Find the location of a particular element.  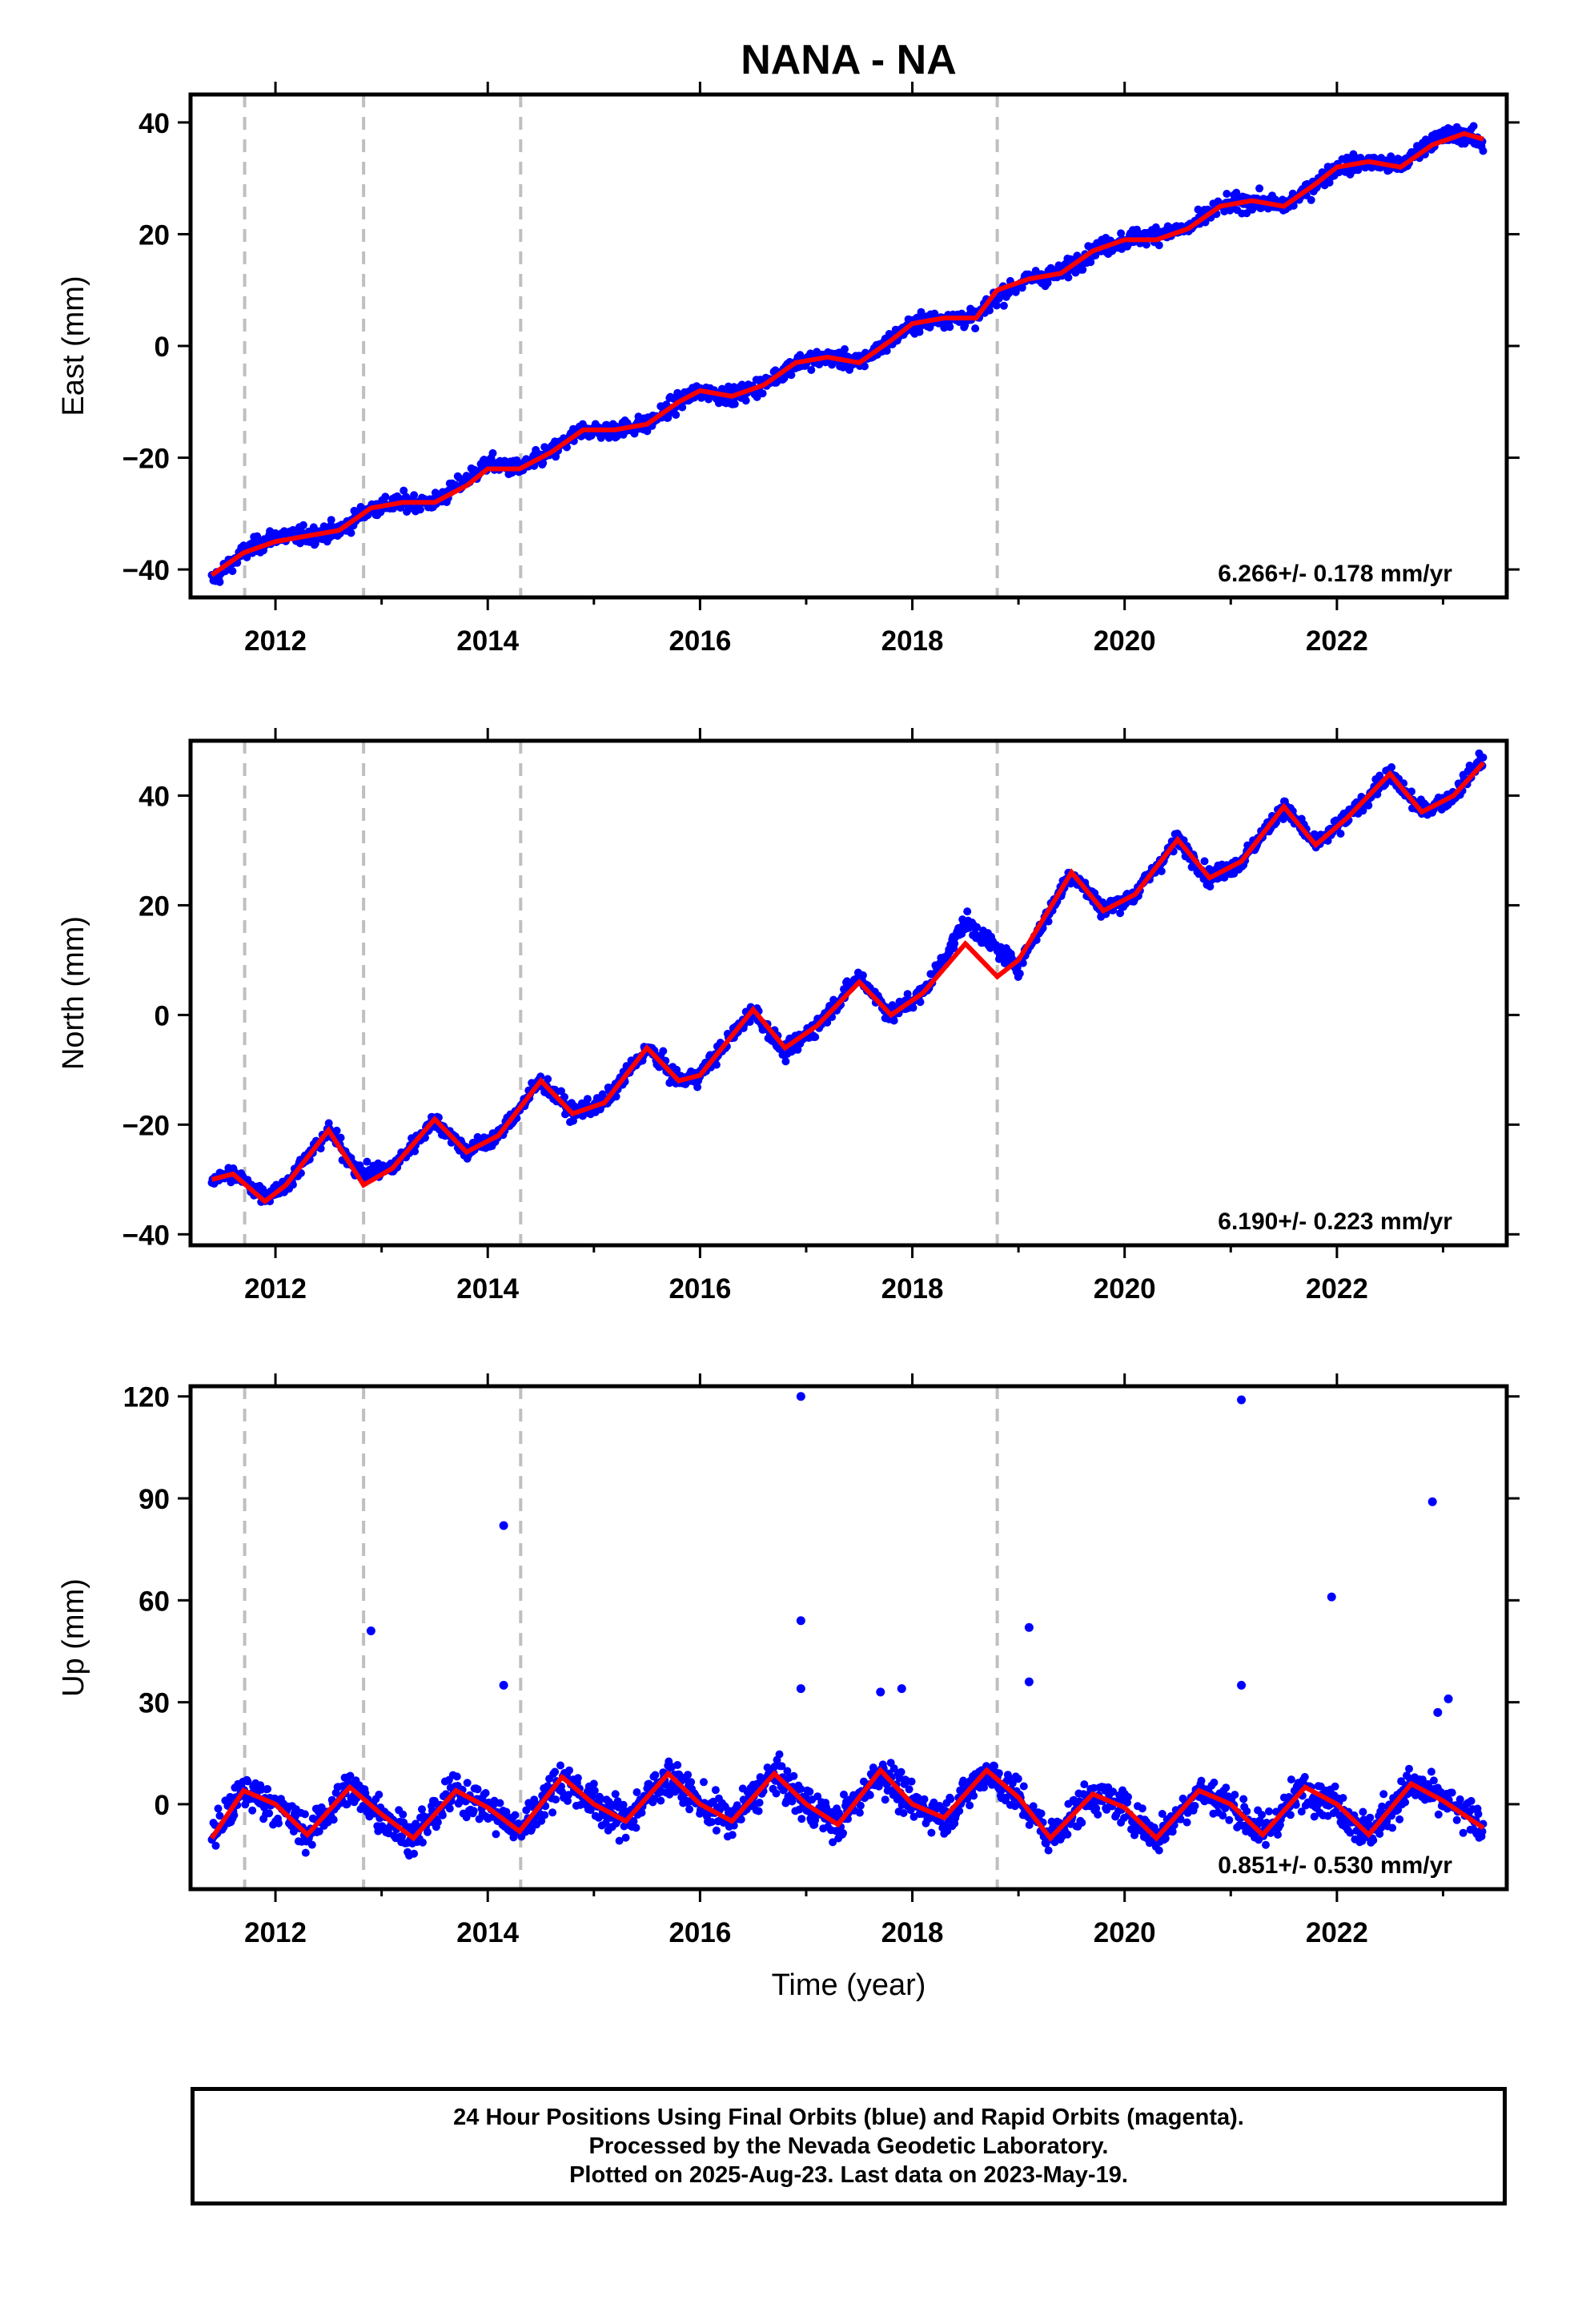

x-tick-label: 2012 is located at coordinates (275, 1932).